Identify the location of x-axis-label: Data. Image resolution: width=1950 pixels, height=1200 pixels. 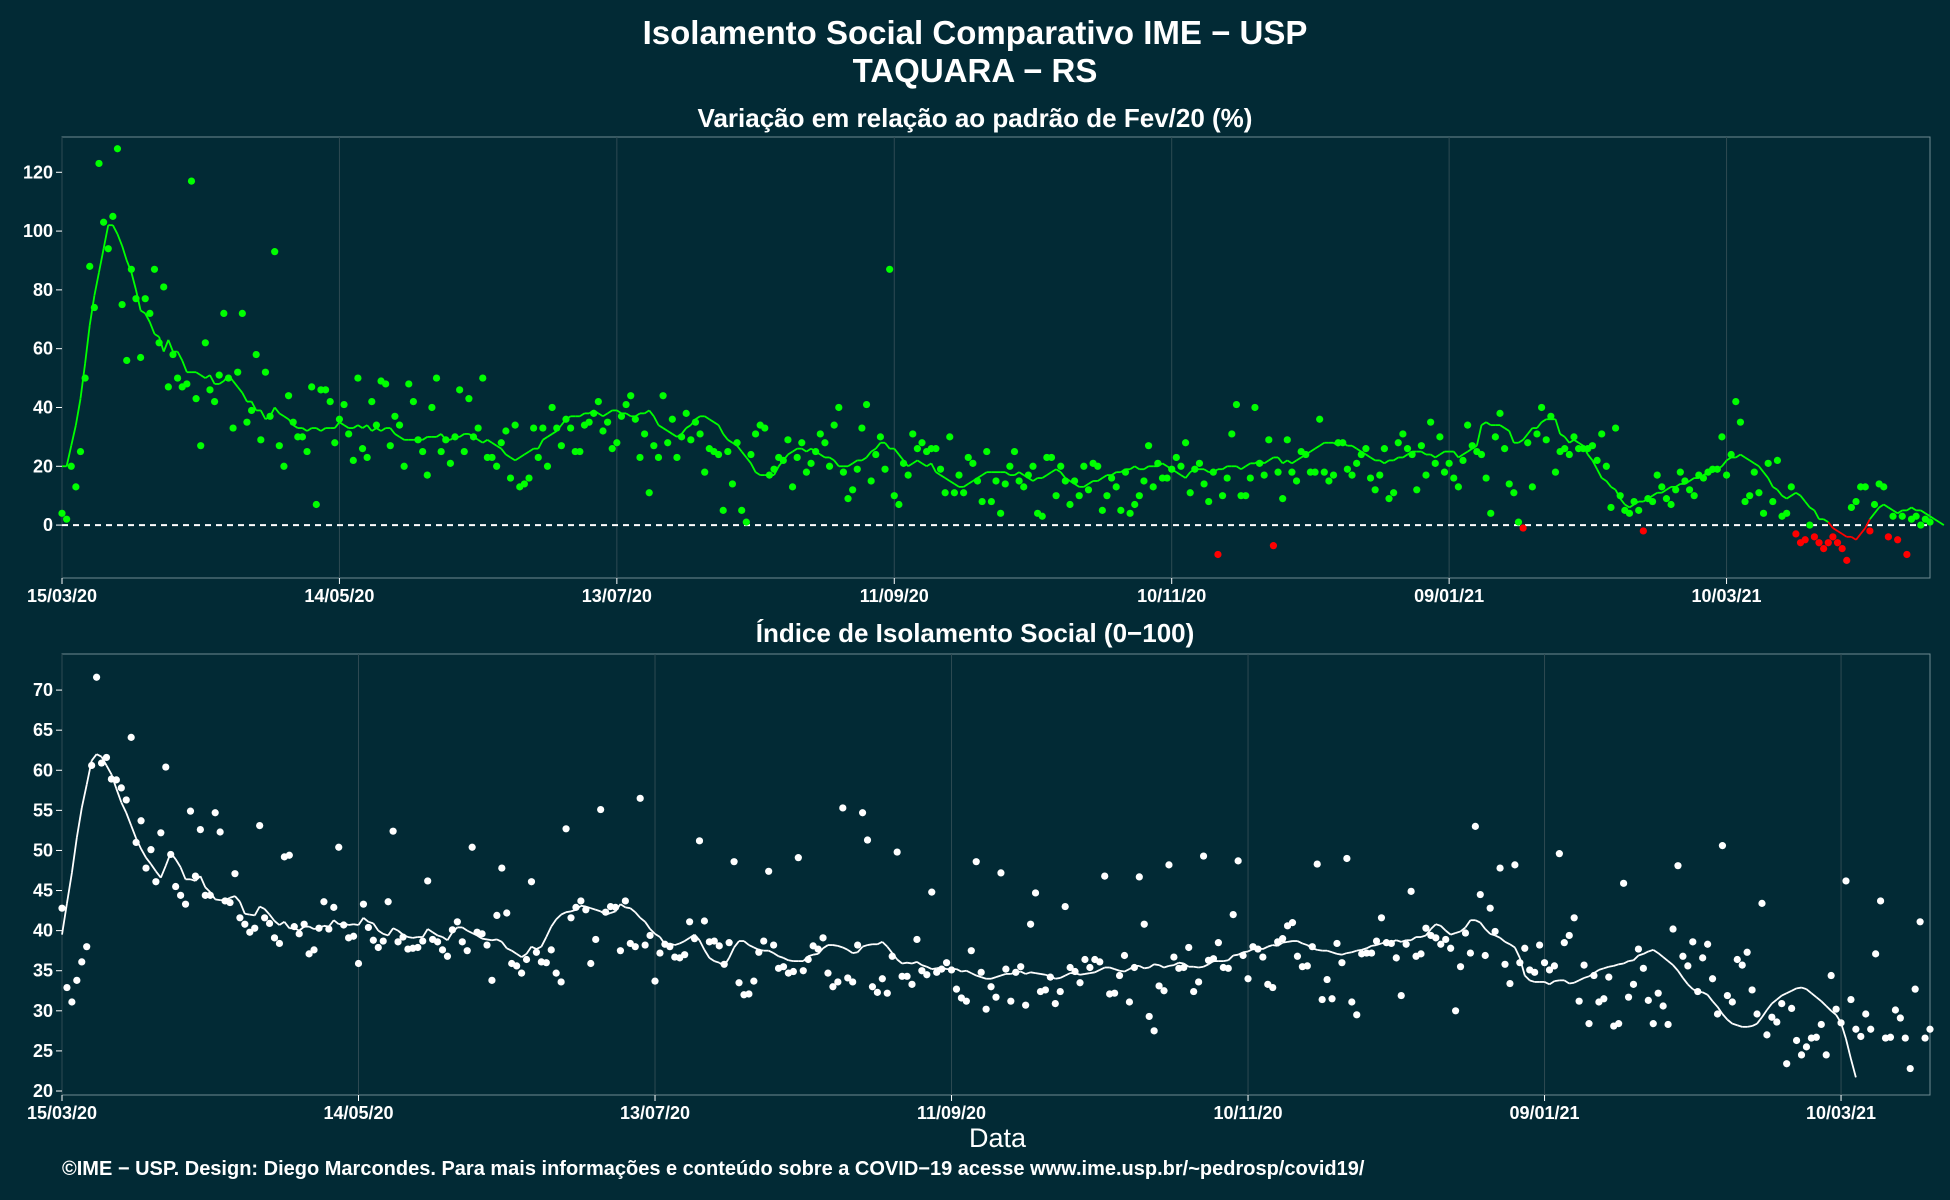
(997, 1138).